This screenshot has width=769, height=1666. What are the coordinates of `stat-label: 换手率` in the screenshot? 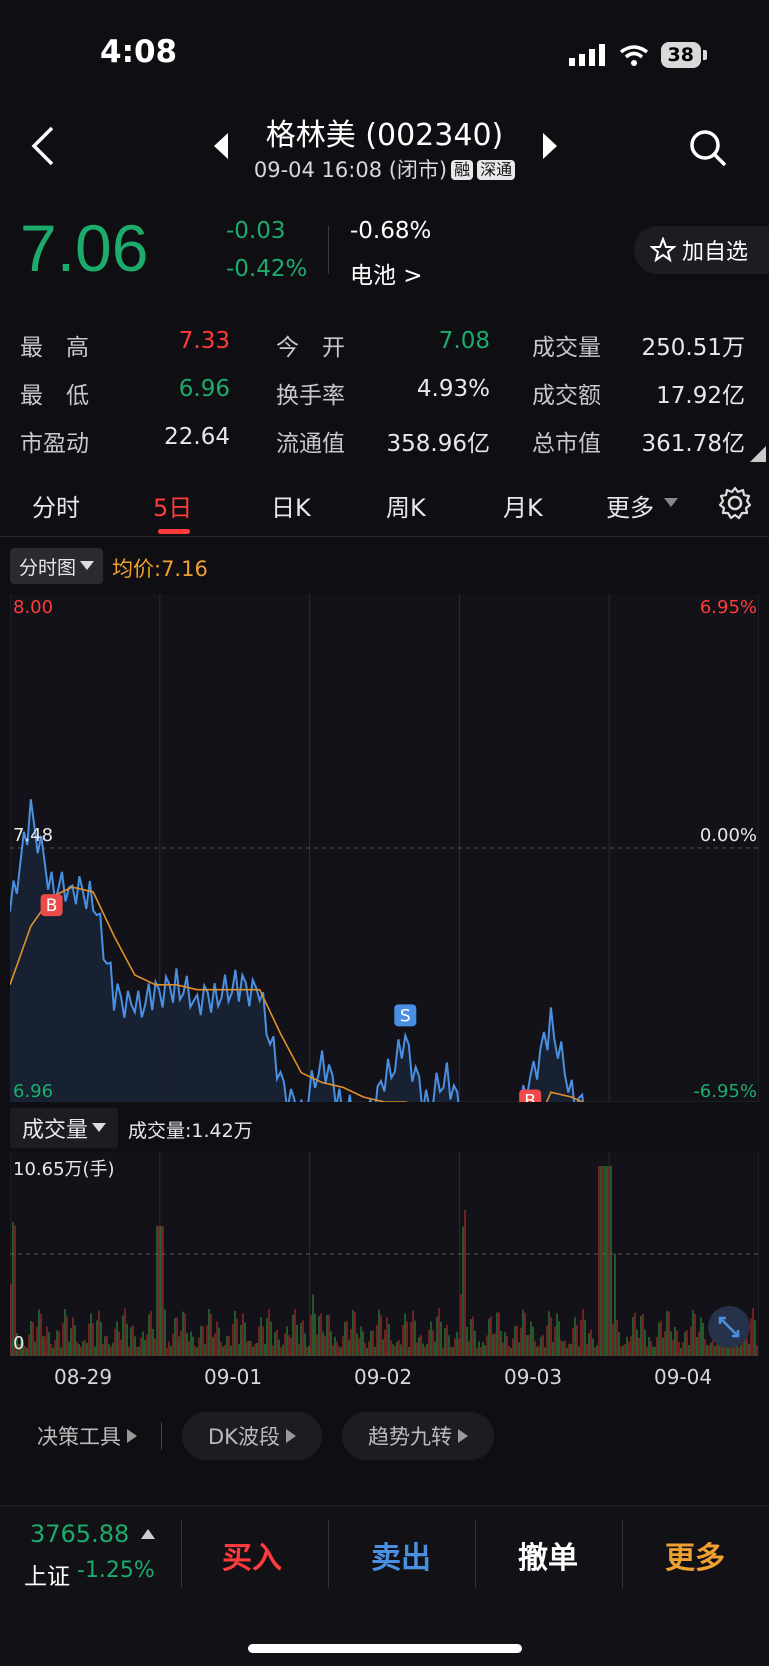 It's located at (310, 396).